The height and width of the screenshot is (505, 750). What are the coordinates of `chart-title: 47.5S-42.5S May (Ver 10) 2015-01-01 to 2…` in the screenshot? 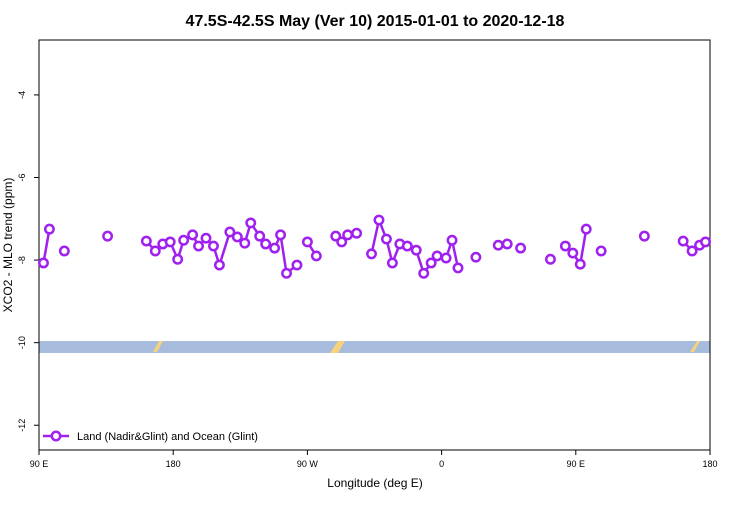 It's located at (375, 21).